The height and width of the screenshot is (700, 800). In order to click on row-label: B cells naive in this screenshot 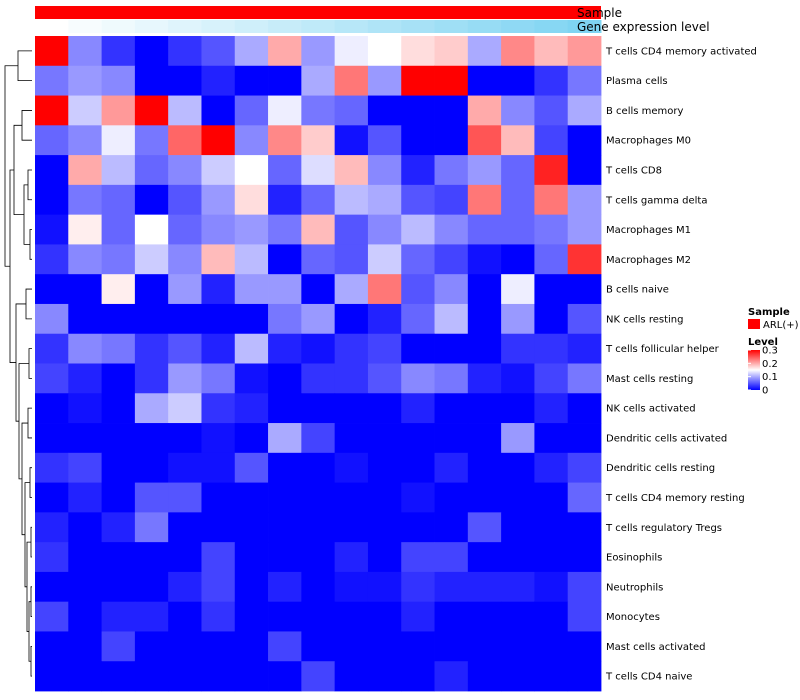, I will do `click(637, 290)`.